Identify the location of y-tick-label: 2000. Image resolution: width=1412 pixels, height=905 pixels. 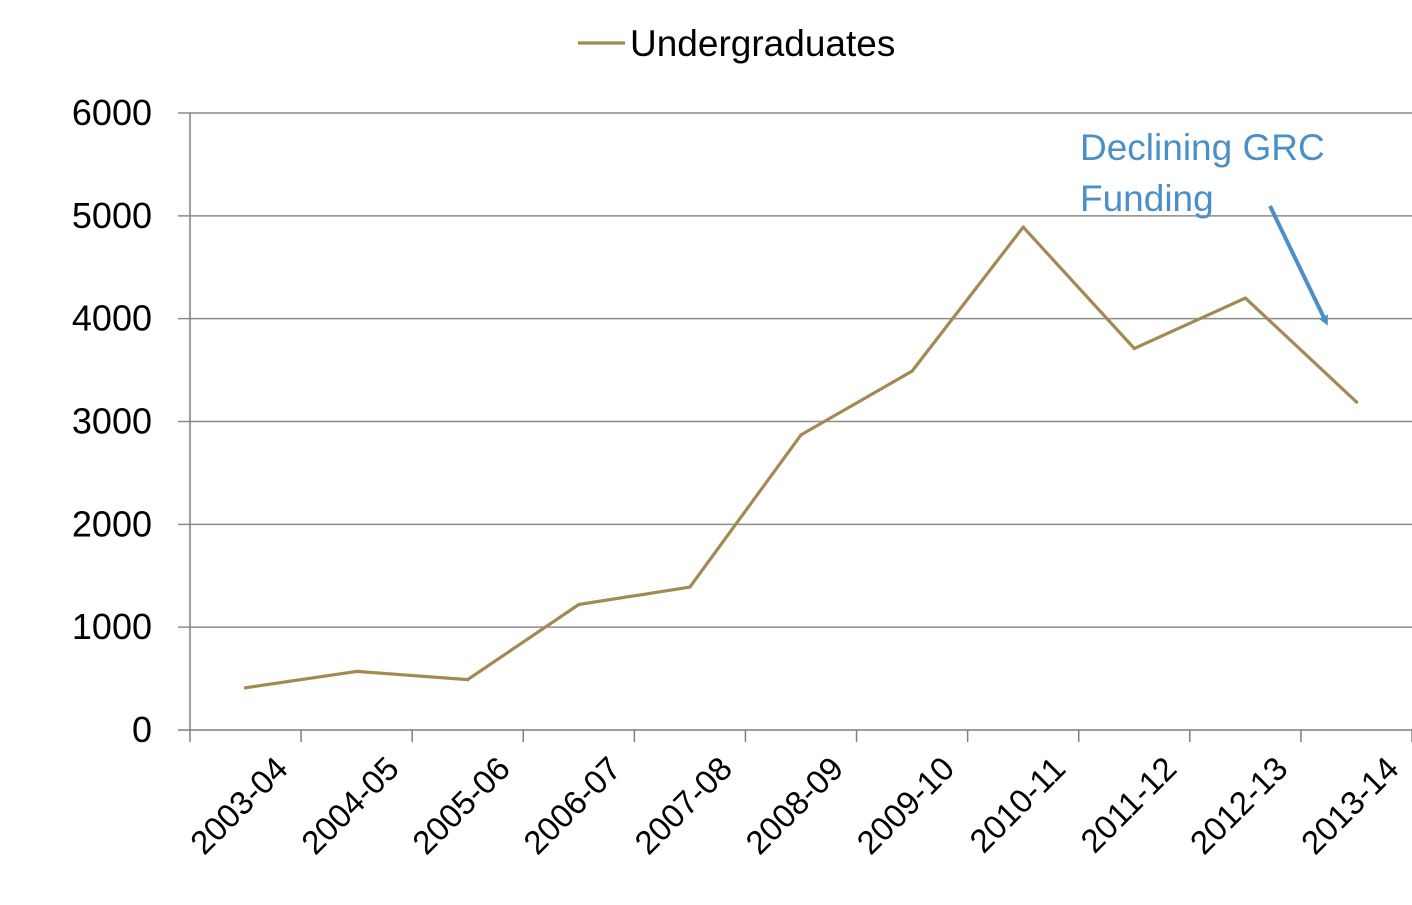
(112, 523).